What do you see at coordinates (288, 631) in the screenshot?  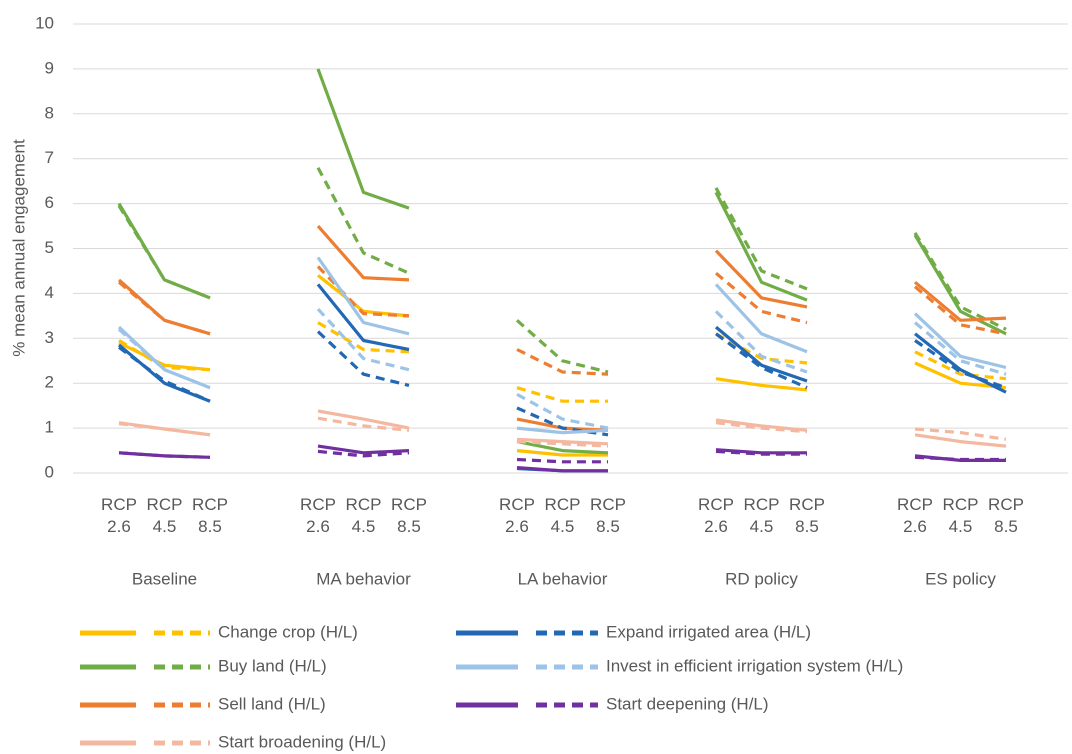 I see `legend-label: Change crop (H/L)` at bounding box center [288, 631].